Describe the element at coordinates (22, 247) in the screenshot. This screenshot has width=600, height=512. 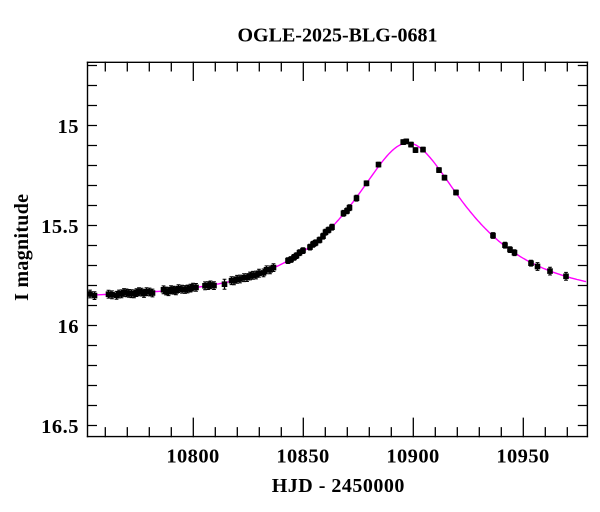
I see `svg-text: I magnitude` at that location.